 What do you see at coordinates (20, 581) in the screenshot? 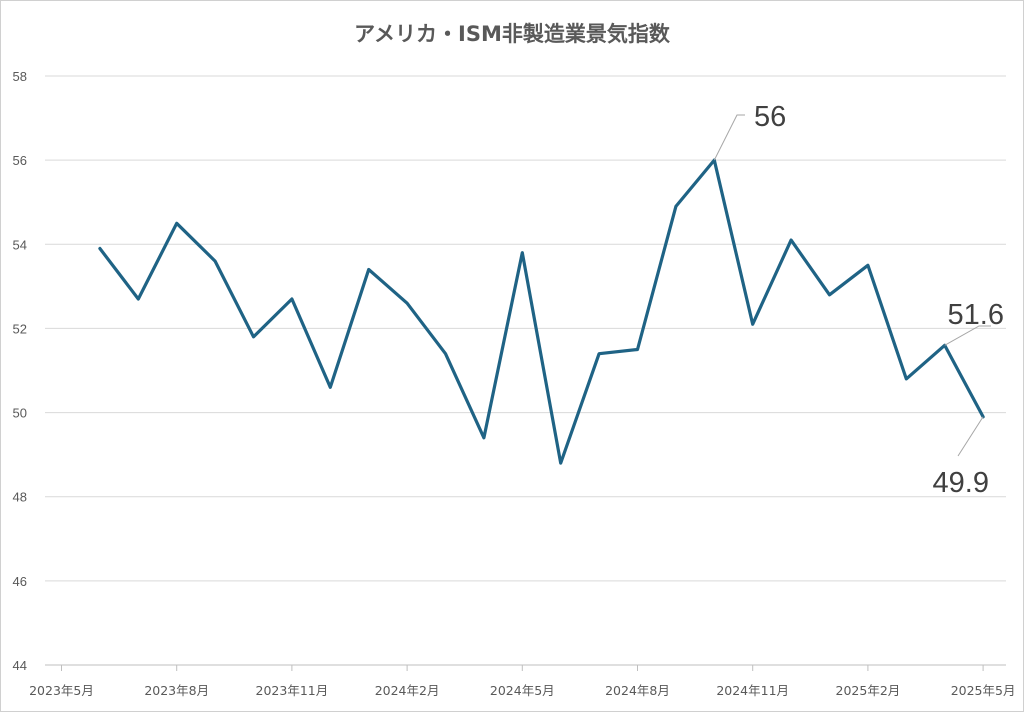
I see `y-tick-label: 46` at bounding box center [20, 581].